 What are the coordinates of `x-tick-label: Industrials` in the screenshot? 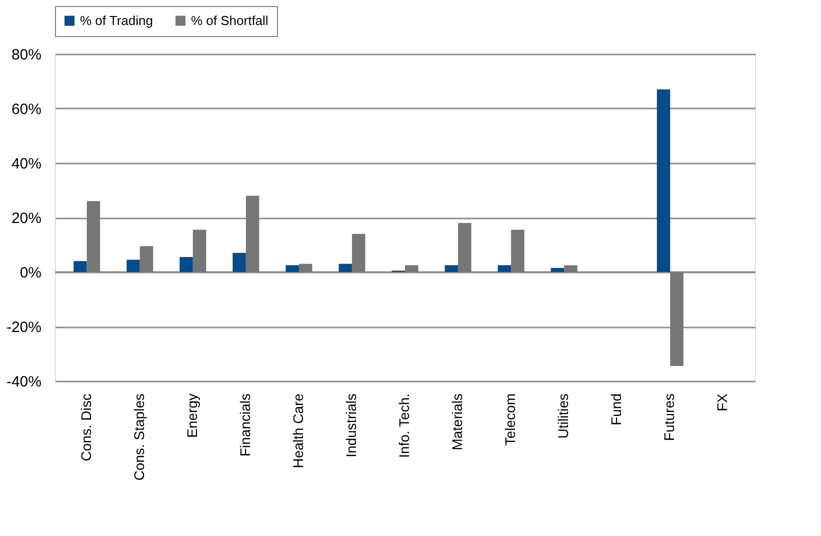 It's located at (350, 426).